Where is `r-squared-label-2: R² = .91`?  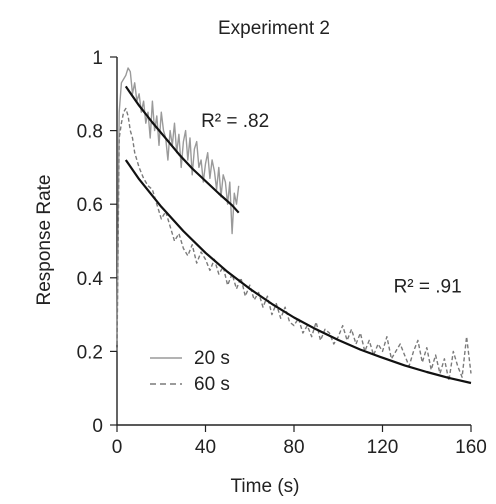 r-squared-label-2: R² = .91 is located at coordinates (428, 287).